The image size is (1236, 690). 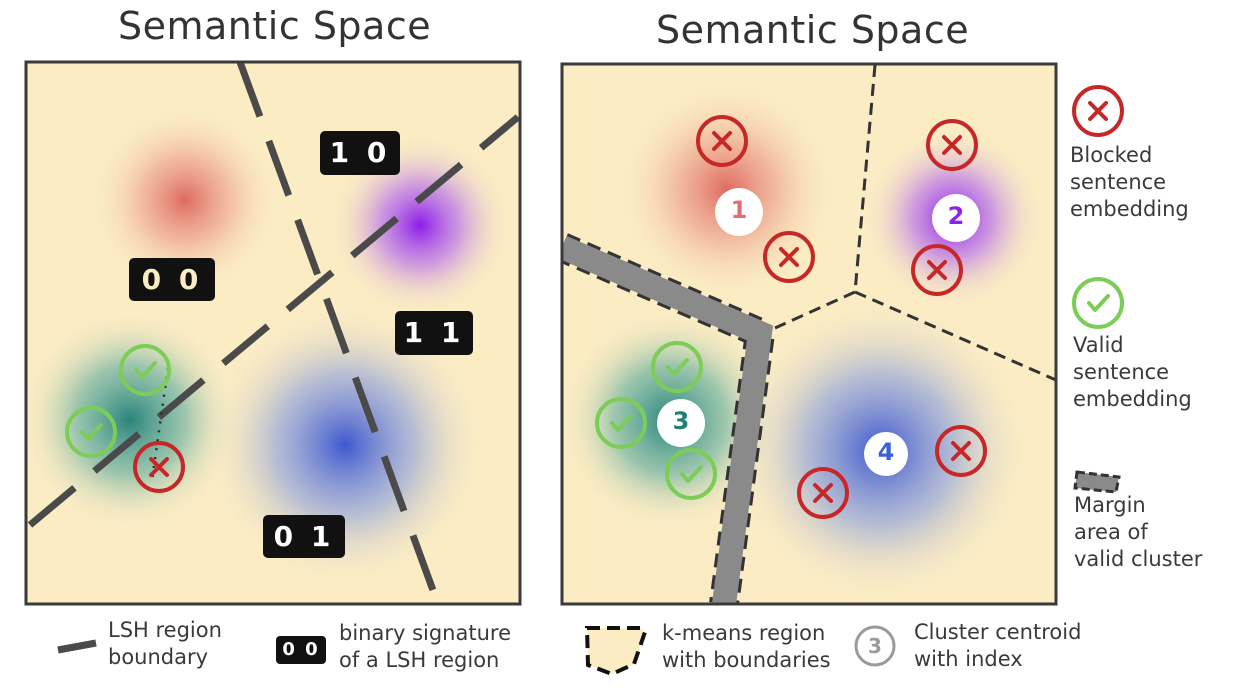 I want to click on centroid-label: 3, so click(x=681, y=421).